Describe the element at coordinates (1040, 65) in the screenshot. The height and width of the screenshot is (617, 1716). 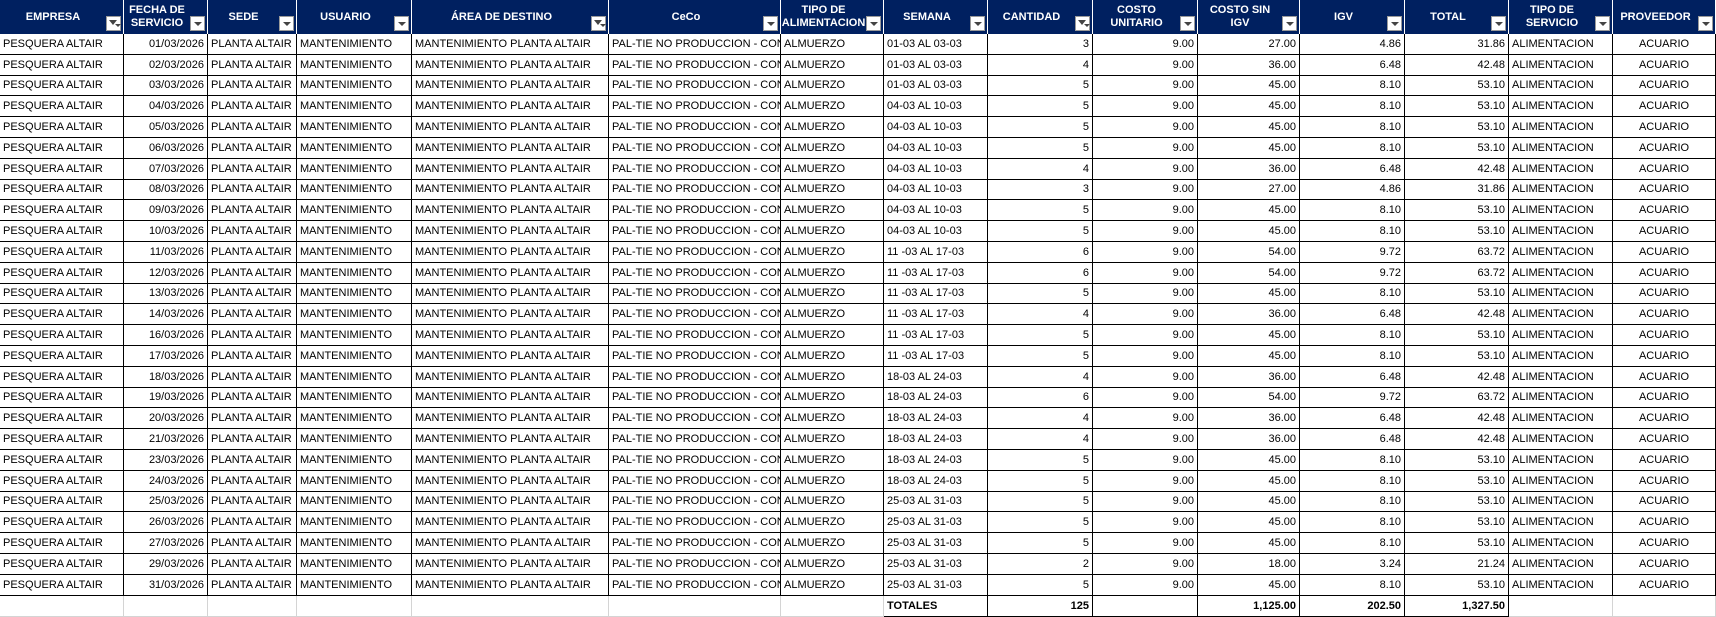
I see `cell: 4` at that location.